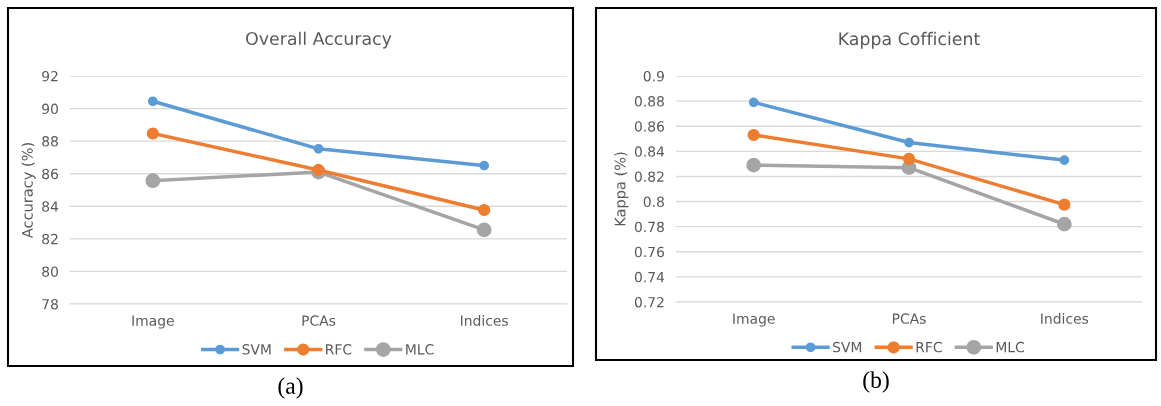 The height and width of the screenshot is (406, 1161). Describe the element at coordinates (50, 109) in the screenshot. I see `y-tick-label: 90` at that location.